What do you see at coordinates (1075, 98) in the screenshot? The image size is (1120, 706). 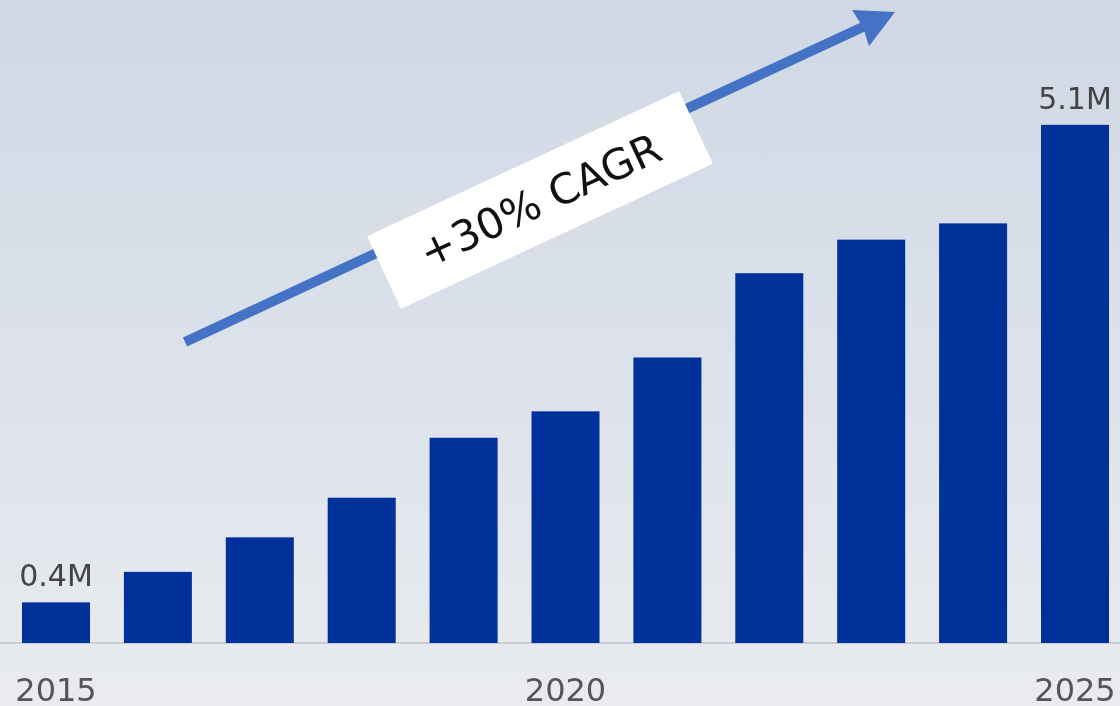 I see `data-label: 5.1M` at bounding box center [1075, 98].